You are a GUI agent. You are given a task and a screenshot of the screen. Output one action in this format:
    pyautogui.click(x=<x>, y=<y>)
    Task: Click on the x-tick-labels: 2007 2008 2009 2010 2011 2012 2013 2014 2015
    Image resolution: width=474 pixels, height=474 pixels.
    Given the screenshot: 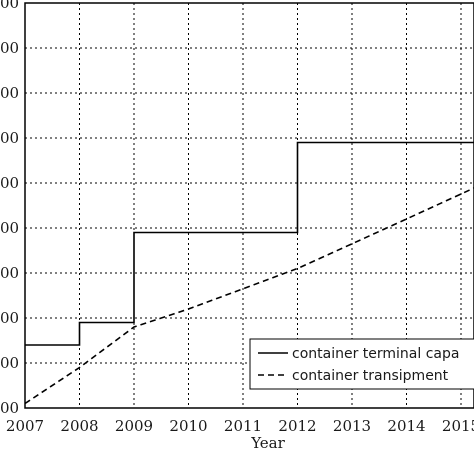 What is the action you would take?
    pyautogui.click(x=240, y=426)
    